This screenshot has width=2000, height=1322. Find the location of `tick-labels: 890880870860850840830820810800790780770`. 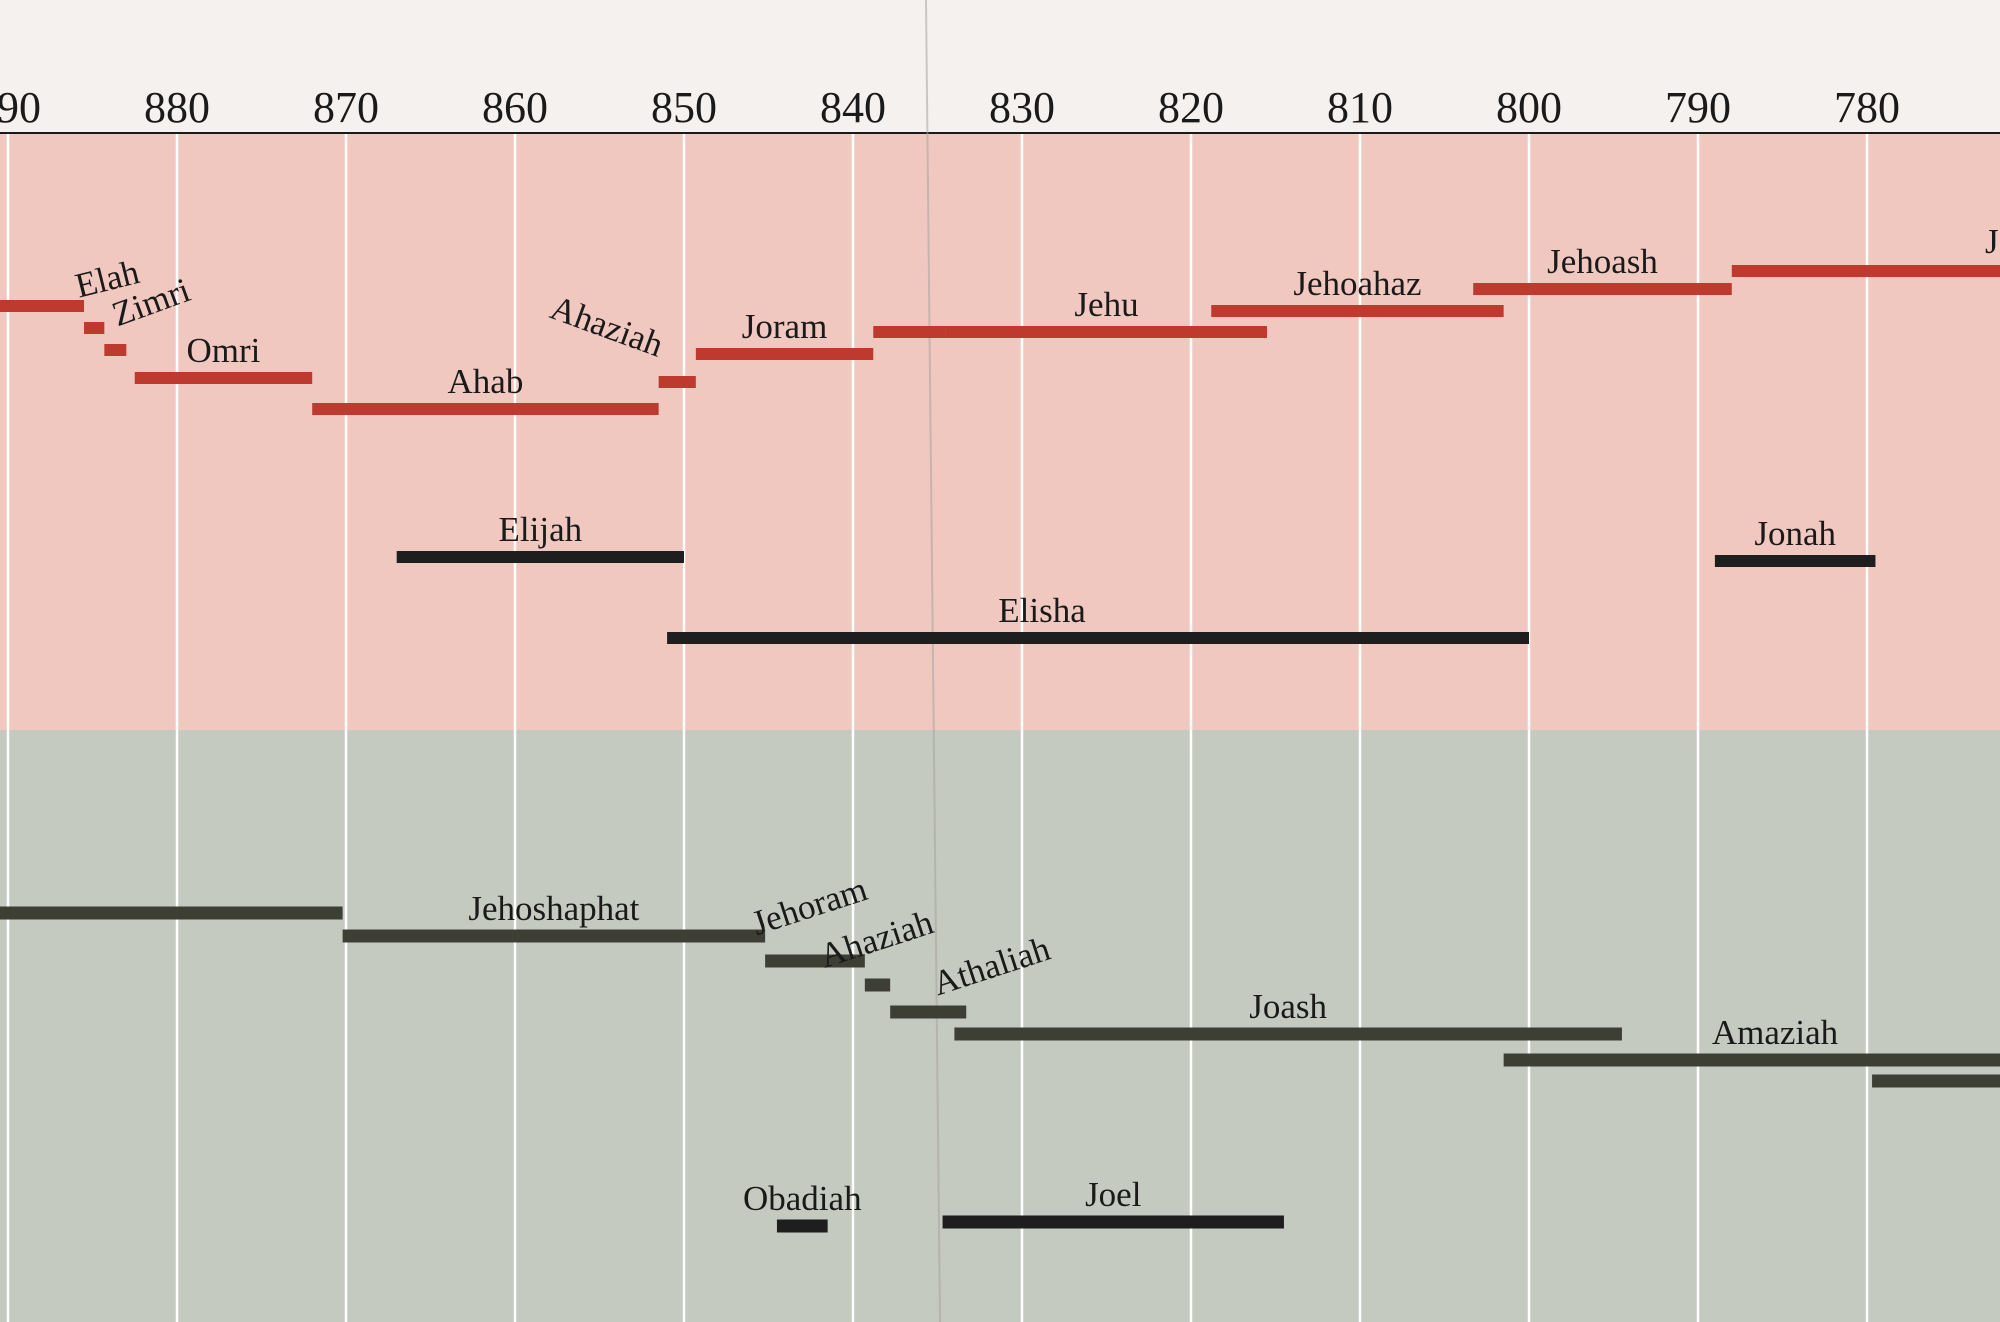

tick-labels: 890880870860850840830820810800790780770 is located at coordinates (950, 107).